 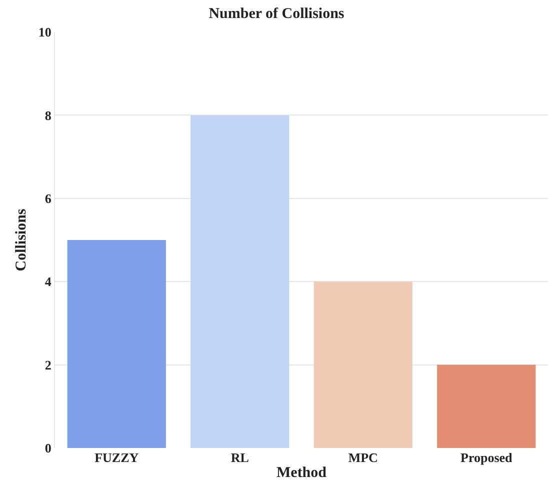 I want to click on y-tick-label: 6, so click(x=48, y=198).